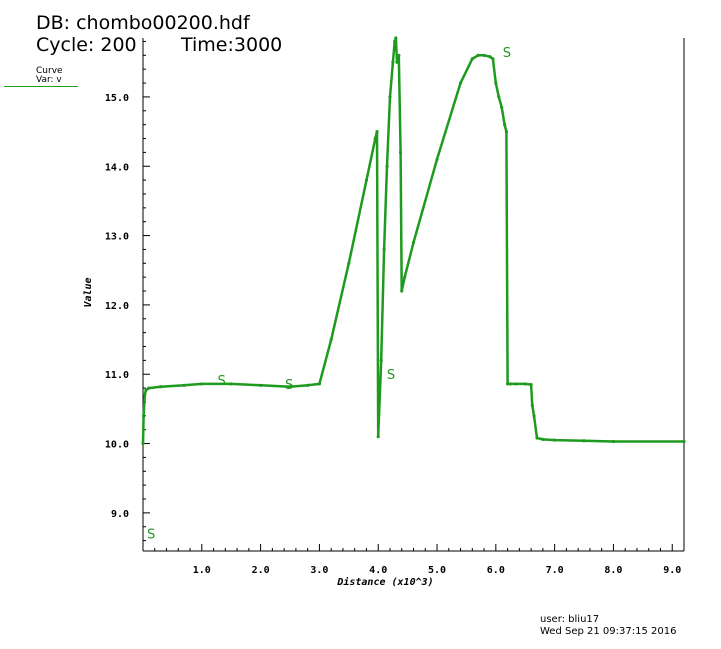 This screenshot has height=649, width=721. I want to click on x-tick-label: 8.0, so click(613, 570).